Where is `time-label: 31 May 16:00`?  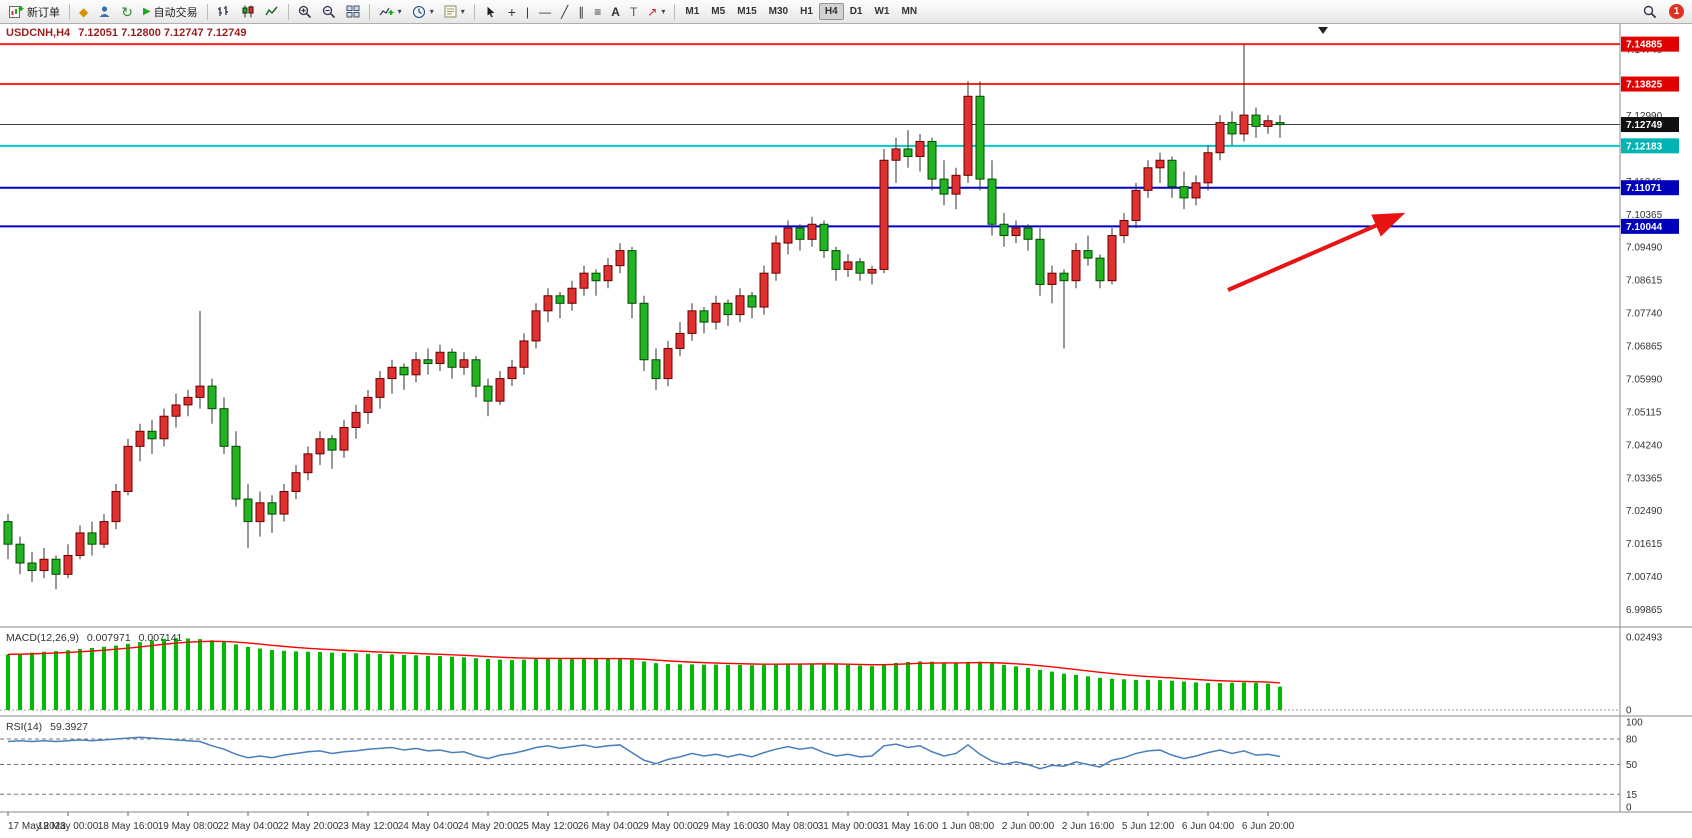 time-label: 31 May 16:00 is located at coordinates (908, 826).